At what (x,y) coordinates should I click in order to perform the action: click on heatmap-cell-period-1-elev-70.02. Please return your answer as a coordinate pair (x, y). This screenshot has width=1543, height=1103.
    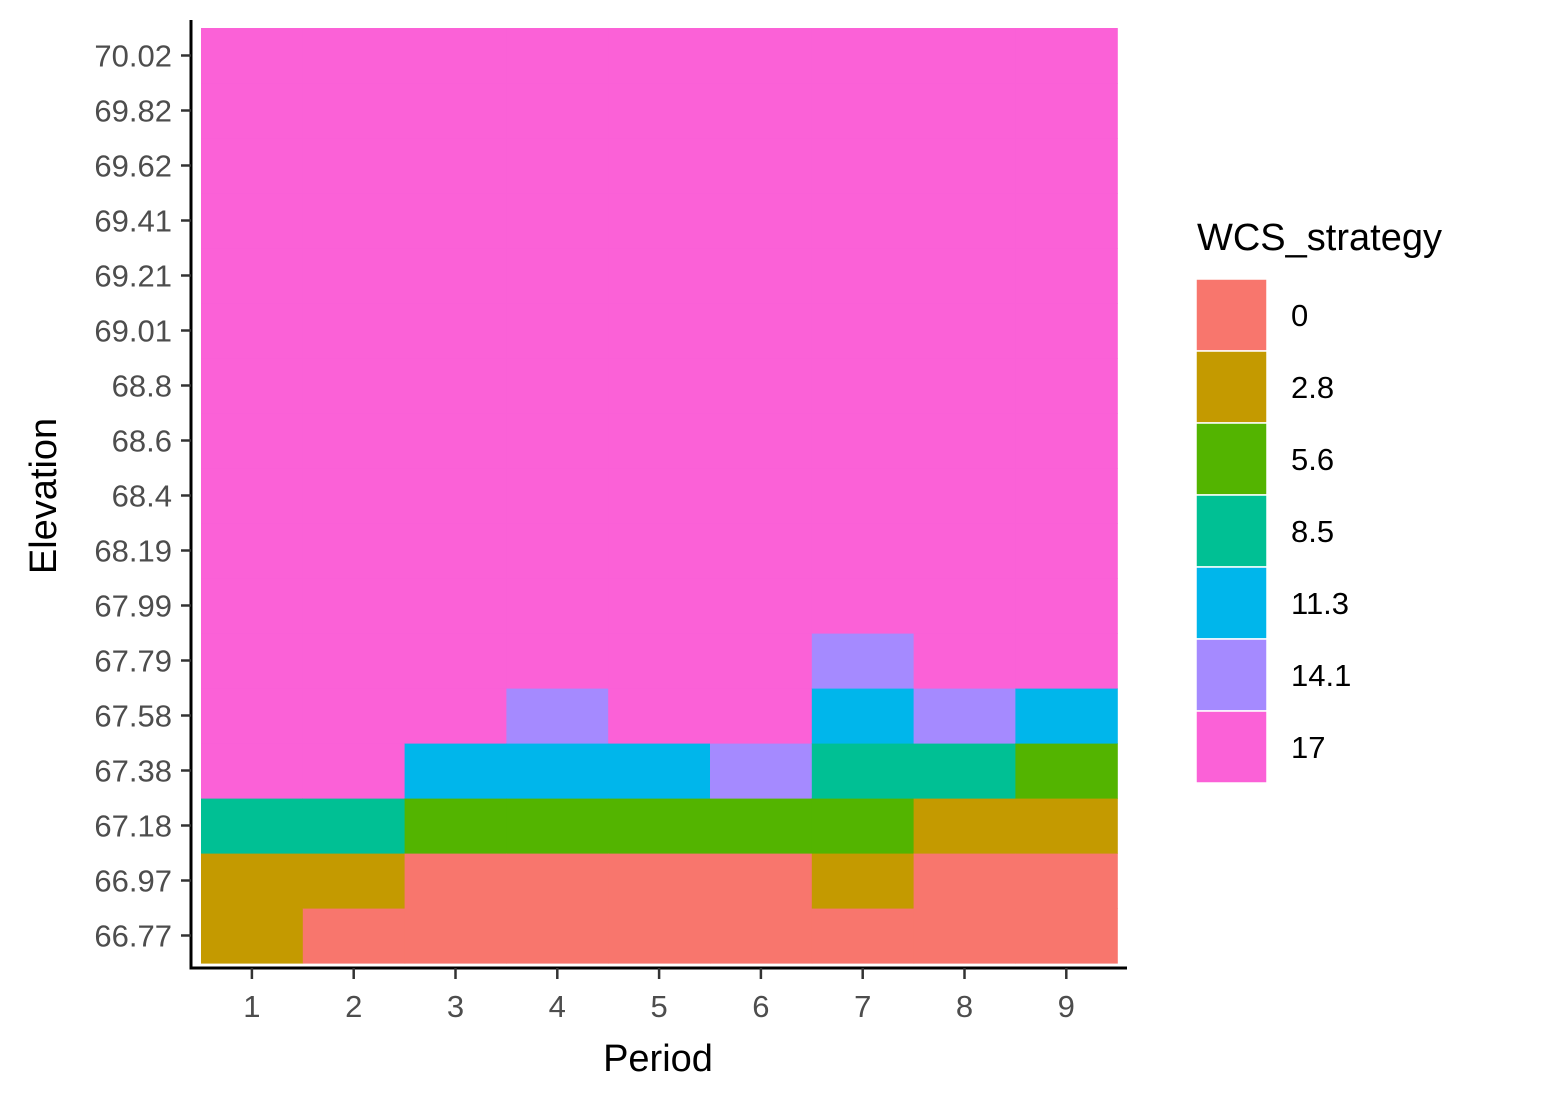
    Looking at the image, I should click on (252, 56).